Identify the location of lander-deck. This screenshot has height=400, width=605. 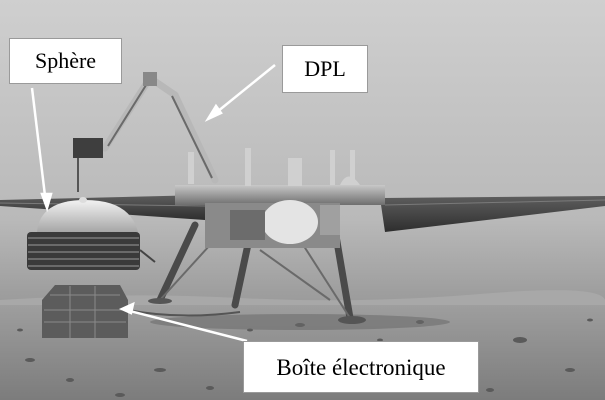
(280, 195).